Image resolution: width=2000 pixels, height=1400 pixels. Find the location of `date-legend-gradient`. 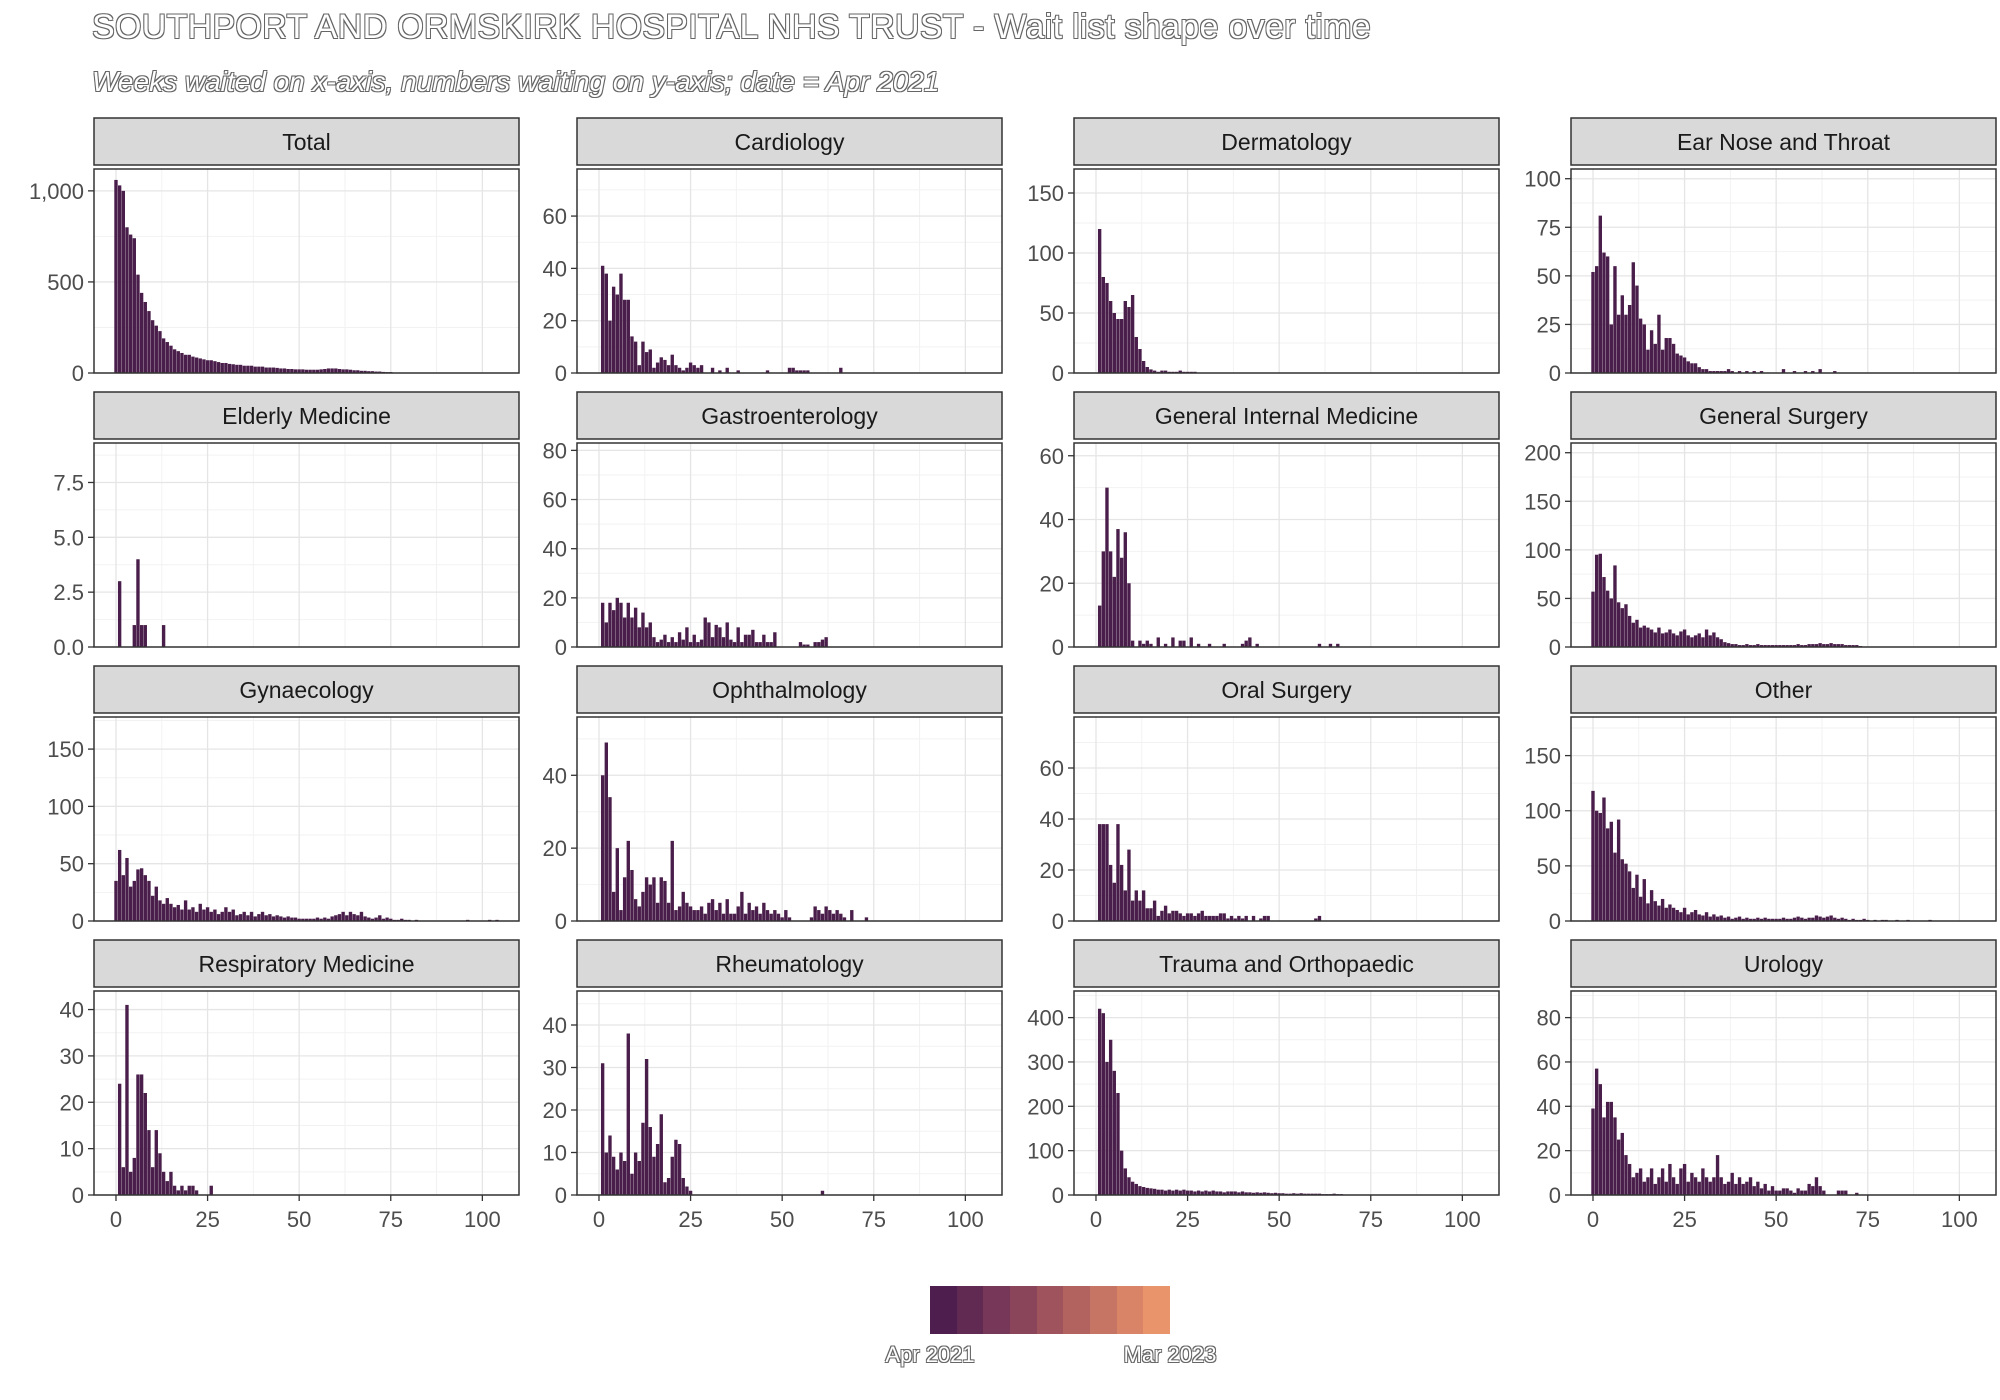

date-legend-gradient is located at coordinates (1050, 1310).